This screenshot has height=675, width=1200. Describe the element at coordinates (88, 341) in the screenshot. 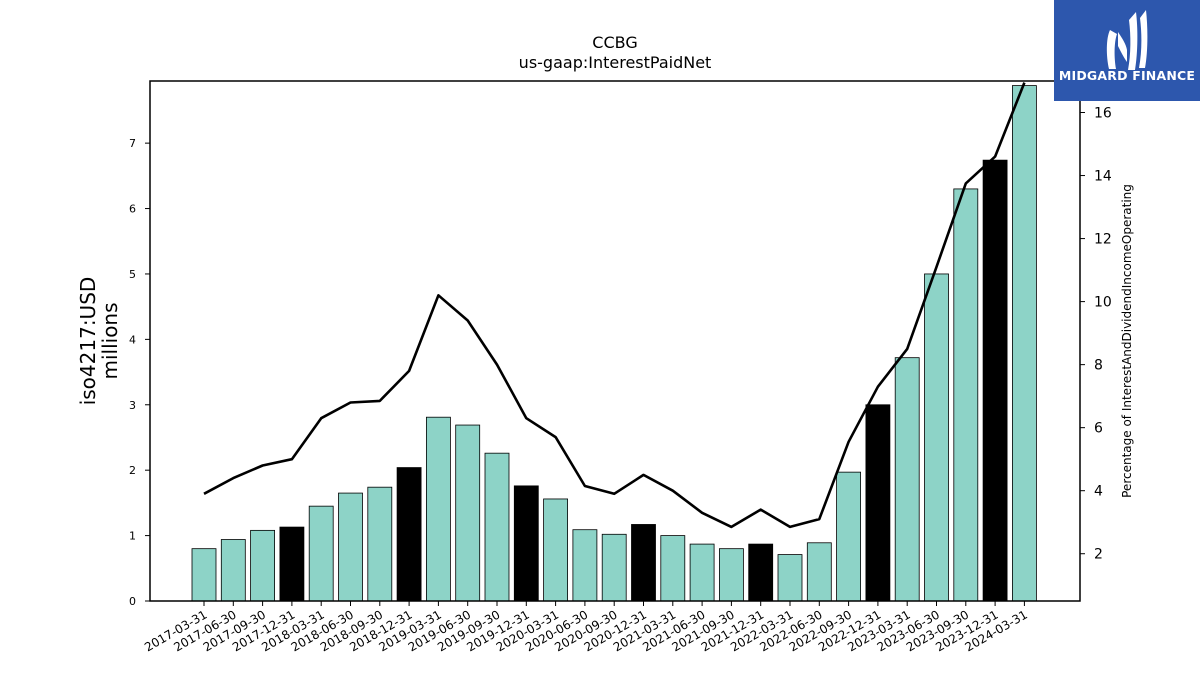

I see `y-axis-label: iso4217:USD` at that location.